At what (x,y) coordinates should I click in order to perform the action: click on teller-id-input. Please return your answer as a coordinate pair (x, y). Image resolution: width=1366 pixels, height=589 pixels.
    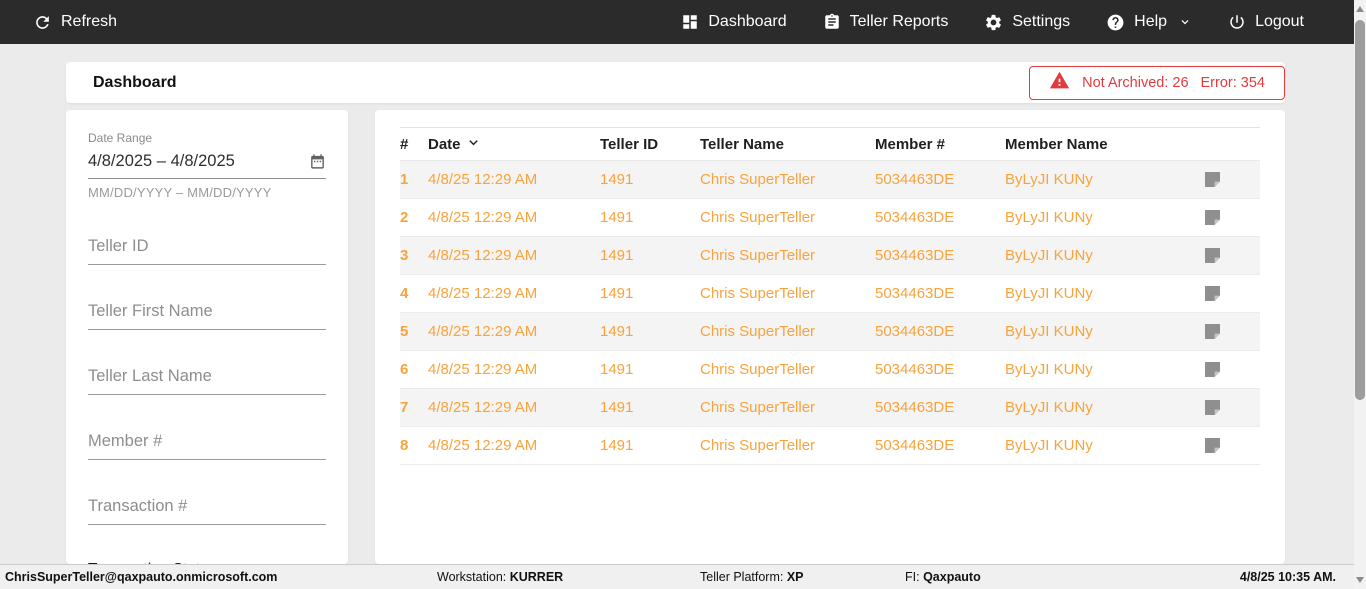
    Looking at the image, I should click on (207, 248).